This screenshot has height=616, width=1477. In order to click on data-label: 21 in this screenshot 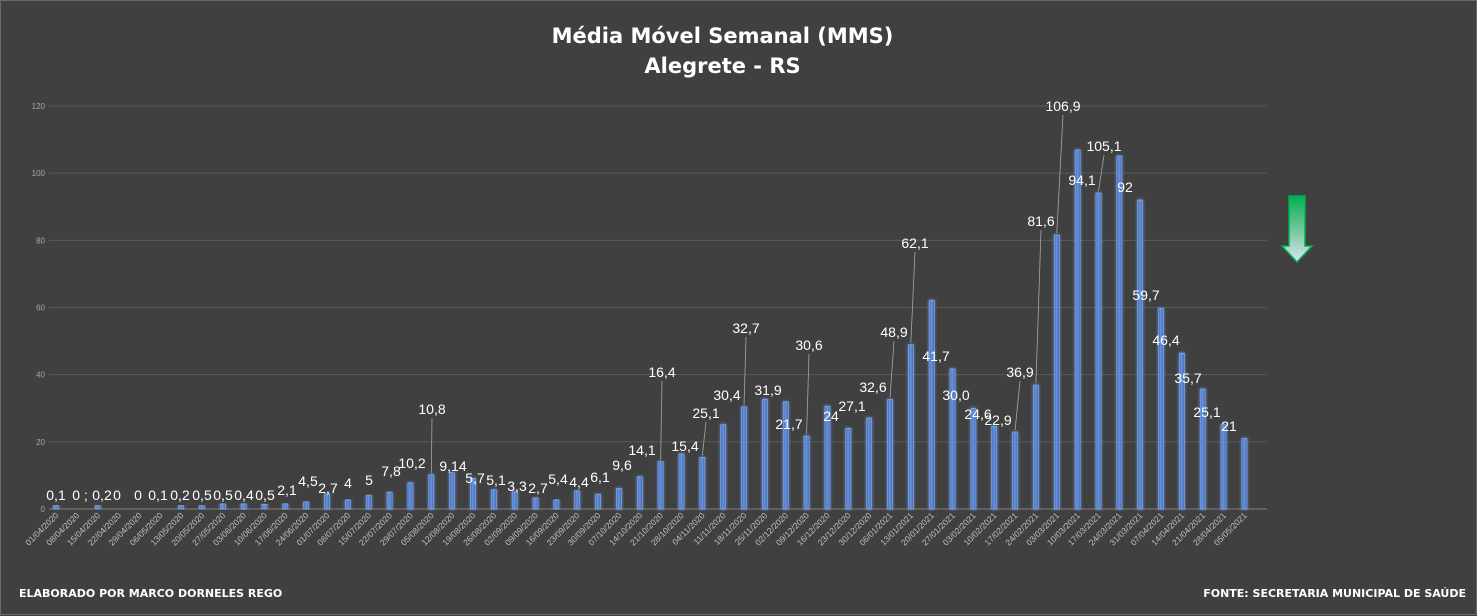, I will do `click(1229, 426)`.